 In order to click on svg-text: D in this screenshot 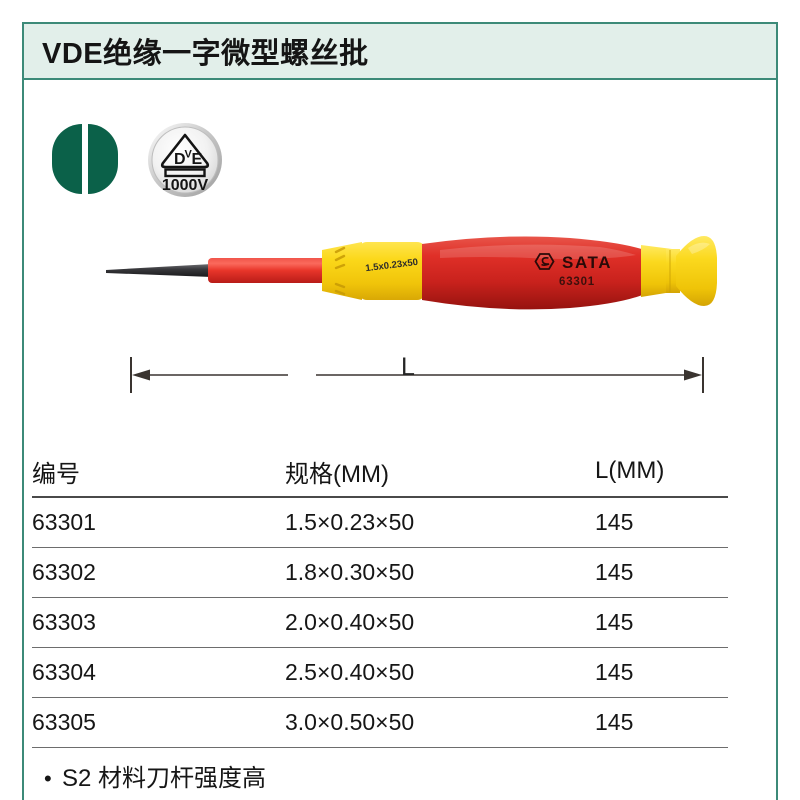, I will do `click(180, 159)`.